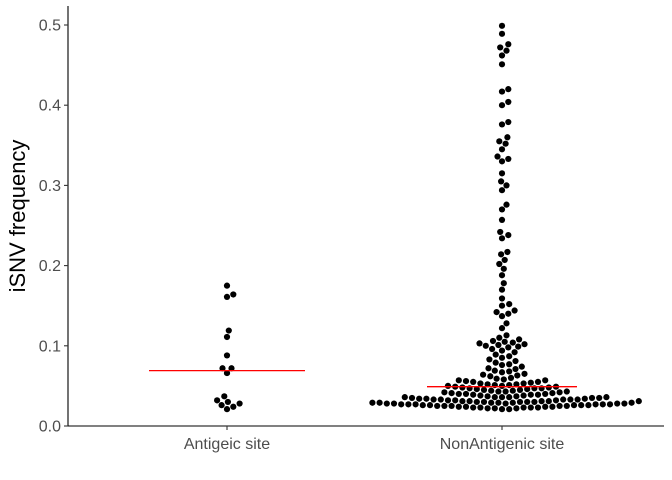  I want to click on y-tick-label: 0.0, so click(50, 427).